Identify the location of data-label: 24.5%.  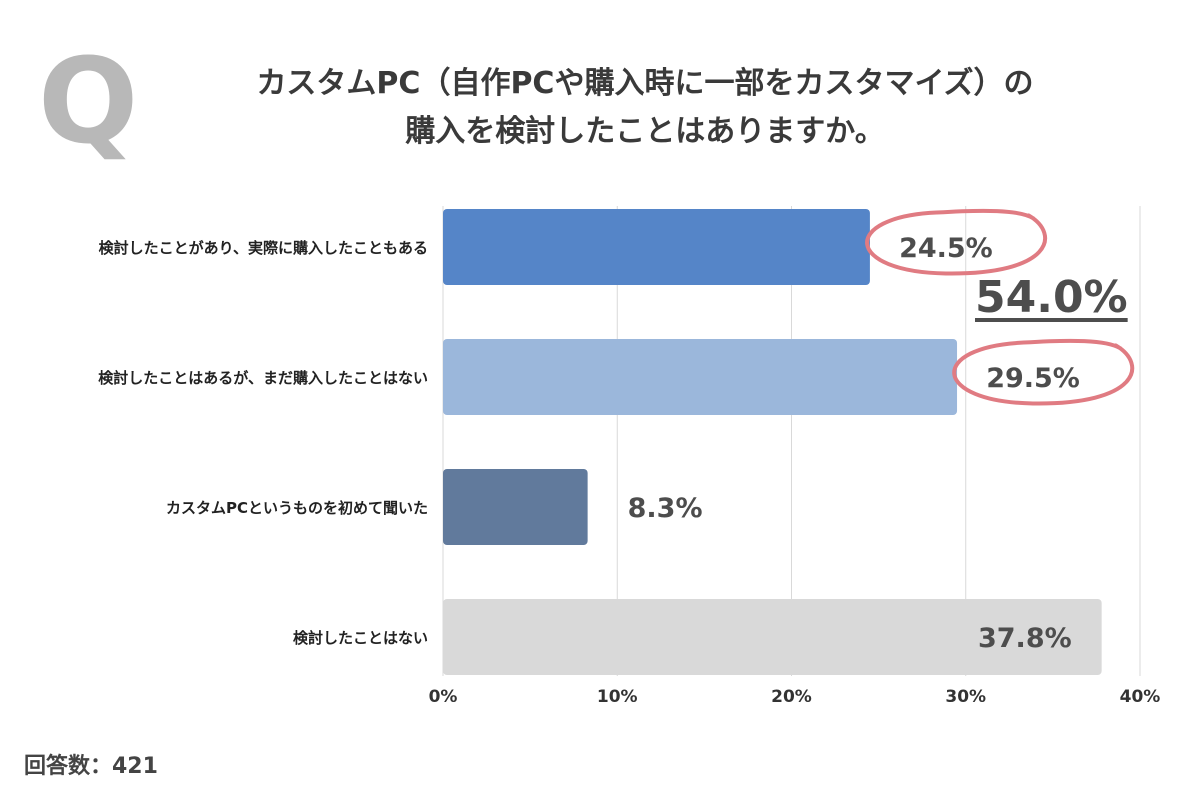
(946, 248).